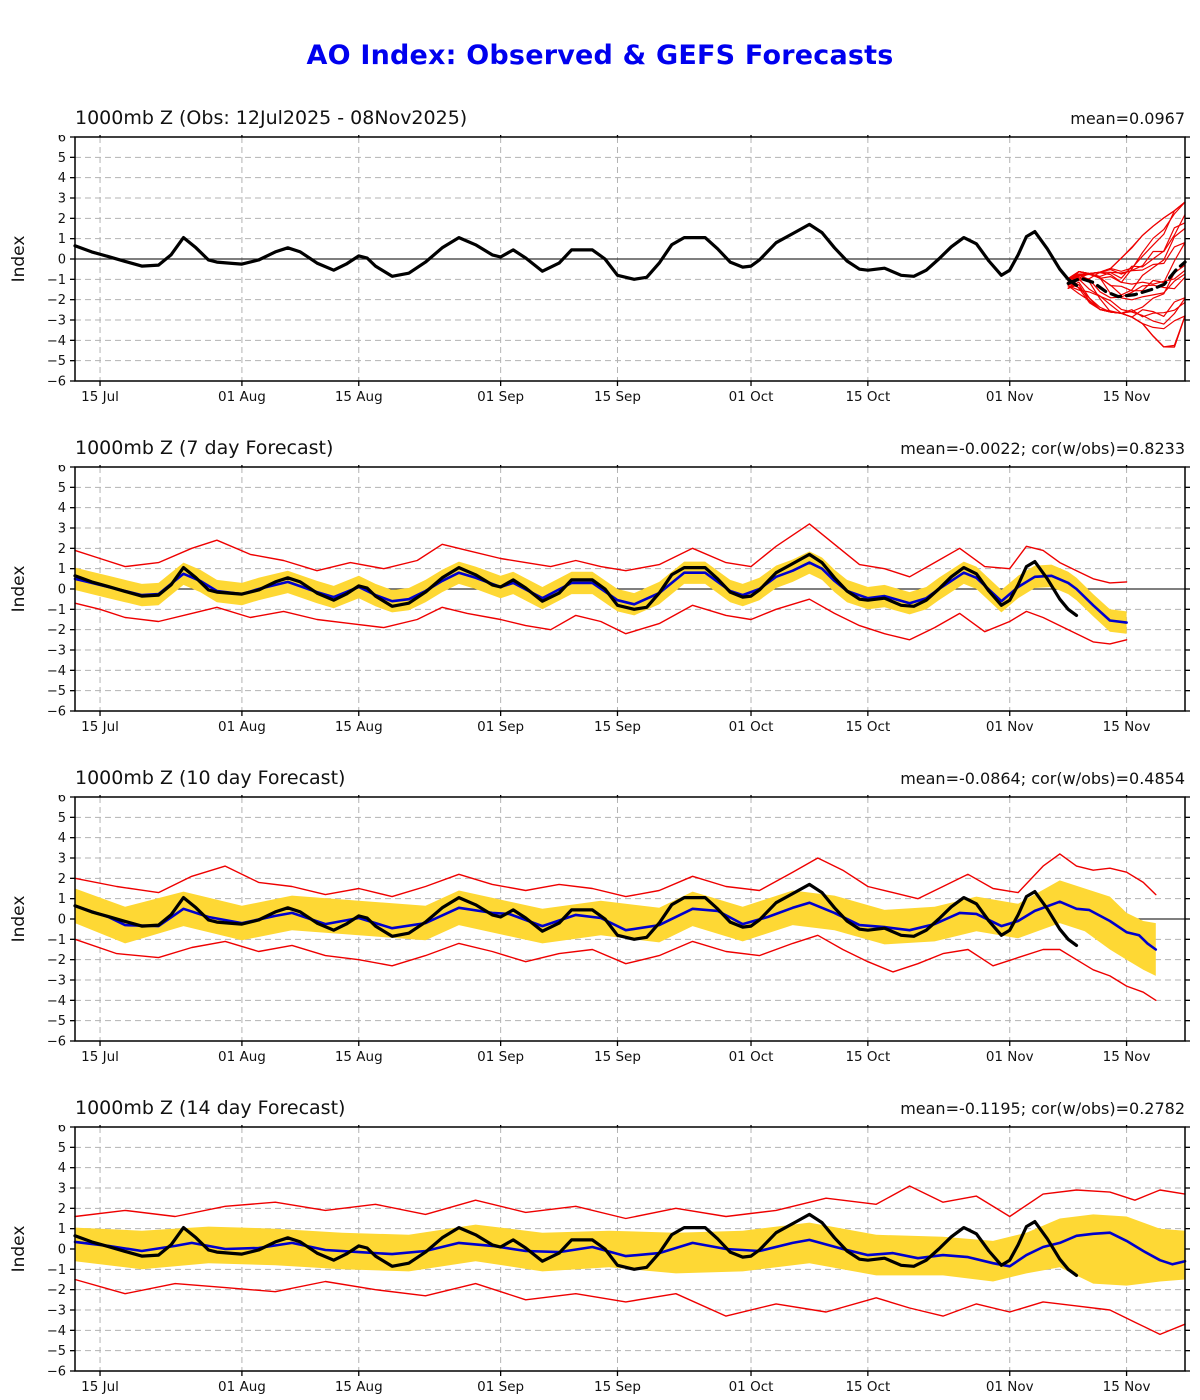 This screenshot has height=1400, width=1200. What do you see at coordinates (210, 1108) in the screenshot?
I see `panel-14day-title: 1000mb Z (14 day Forecast)` at bounding box center [210, 1108].